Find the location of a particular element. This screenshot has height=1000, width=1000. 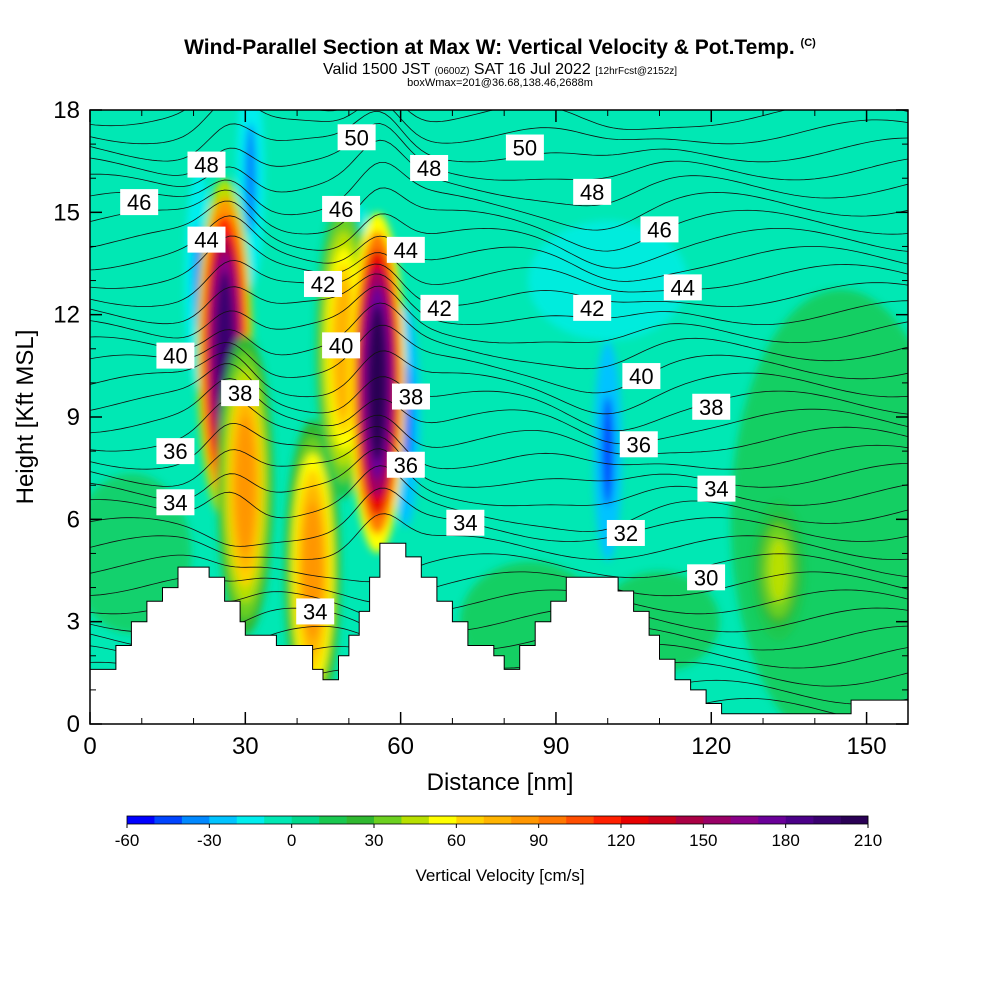

theta-label-text: 32 is located at coordinates (626, 533).